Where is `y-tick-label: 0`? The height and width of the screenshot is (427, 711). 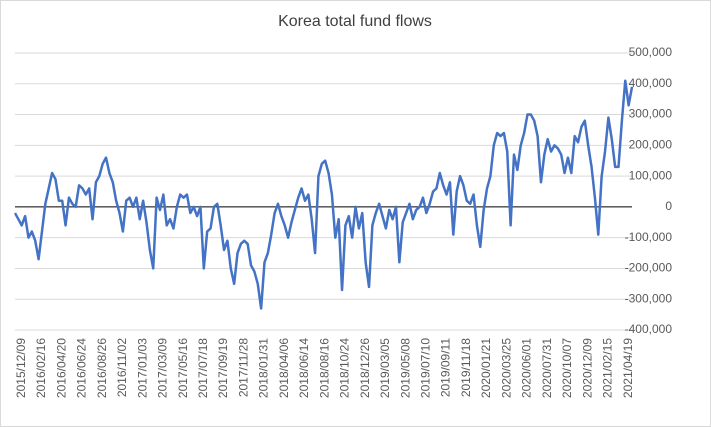 y-tick-label: 0 is located at coordinates (668, 206).